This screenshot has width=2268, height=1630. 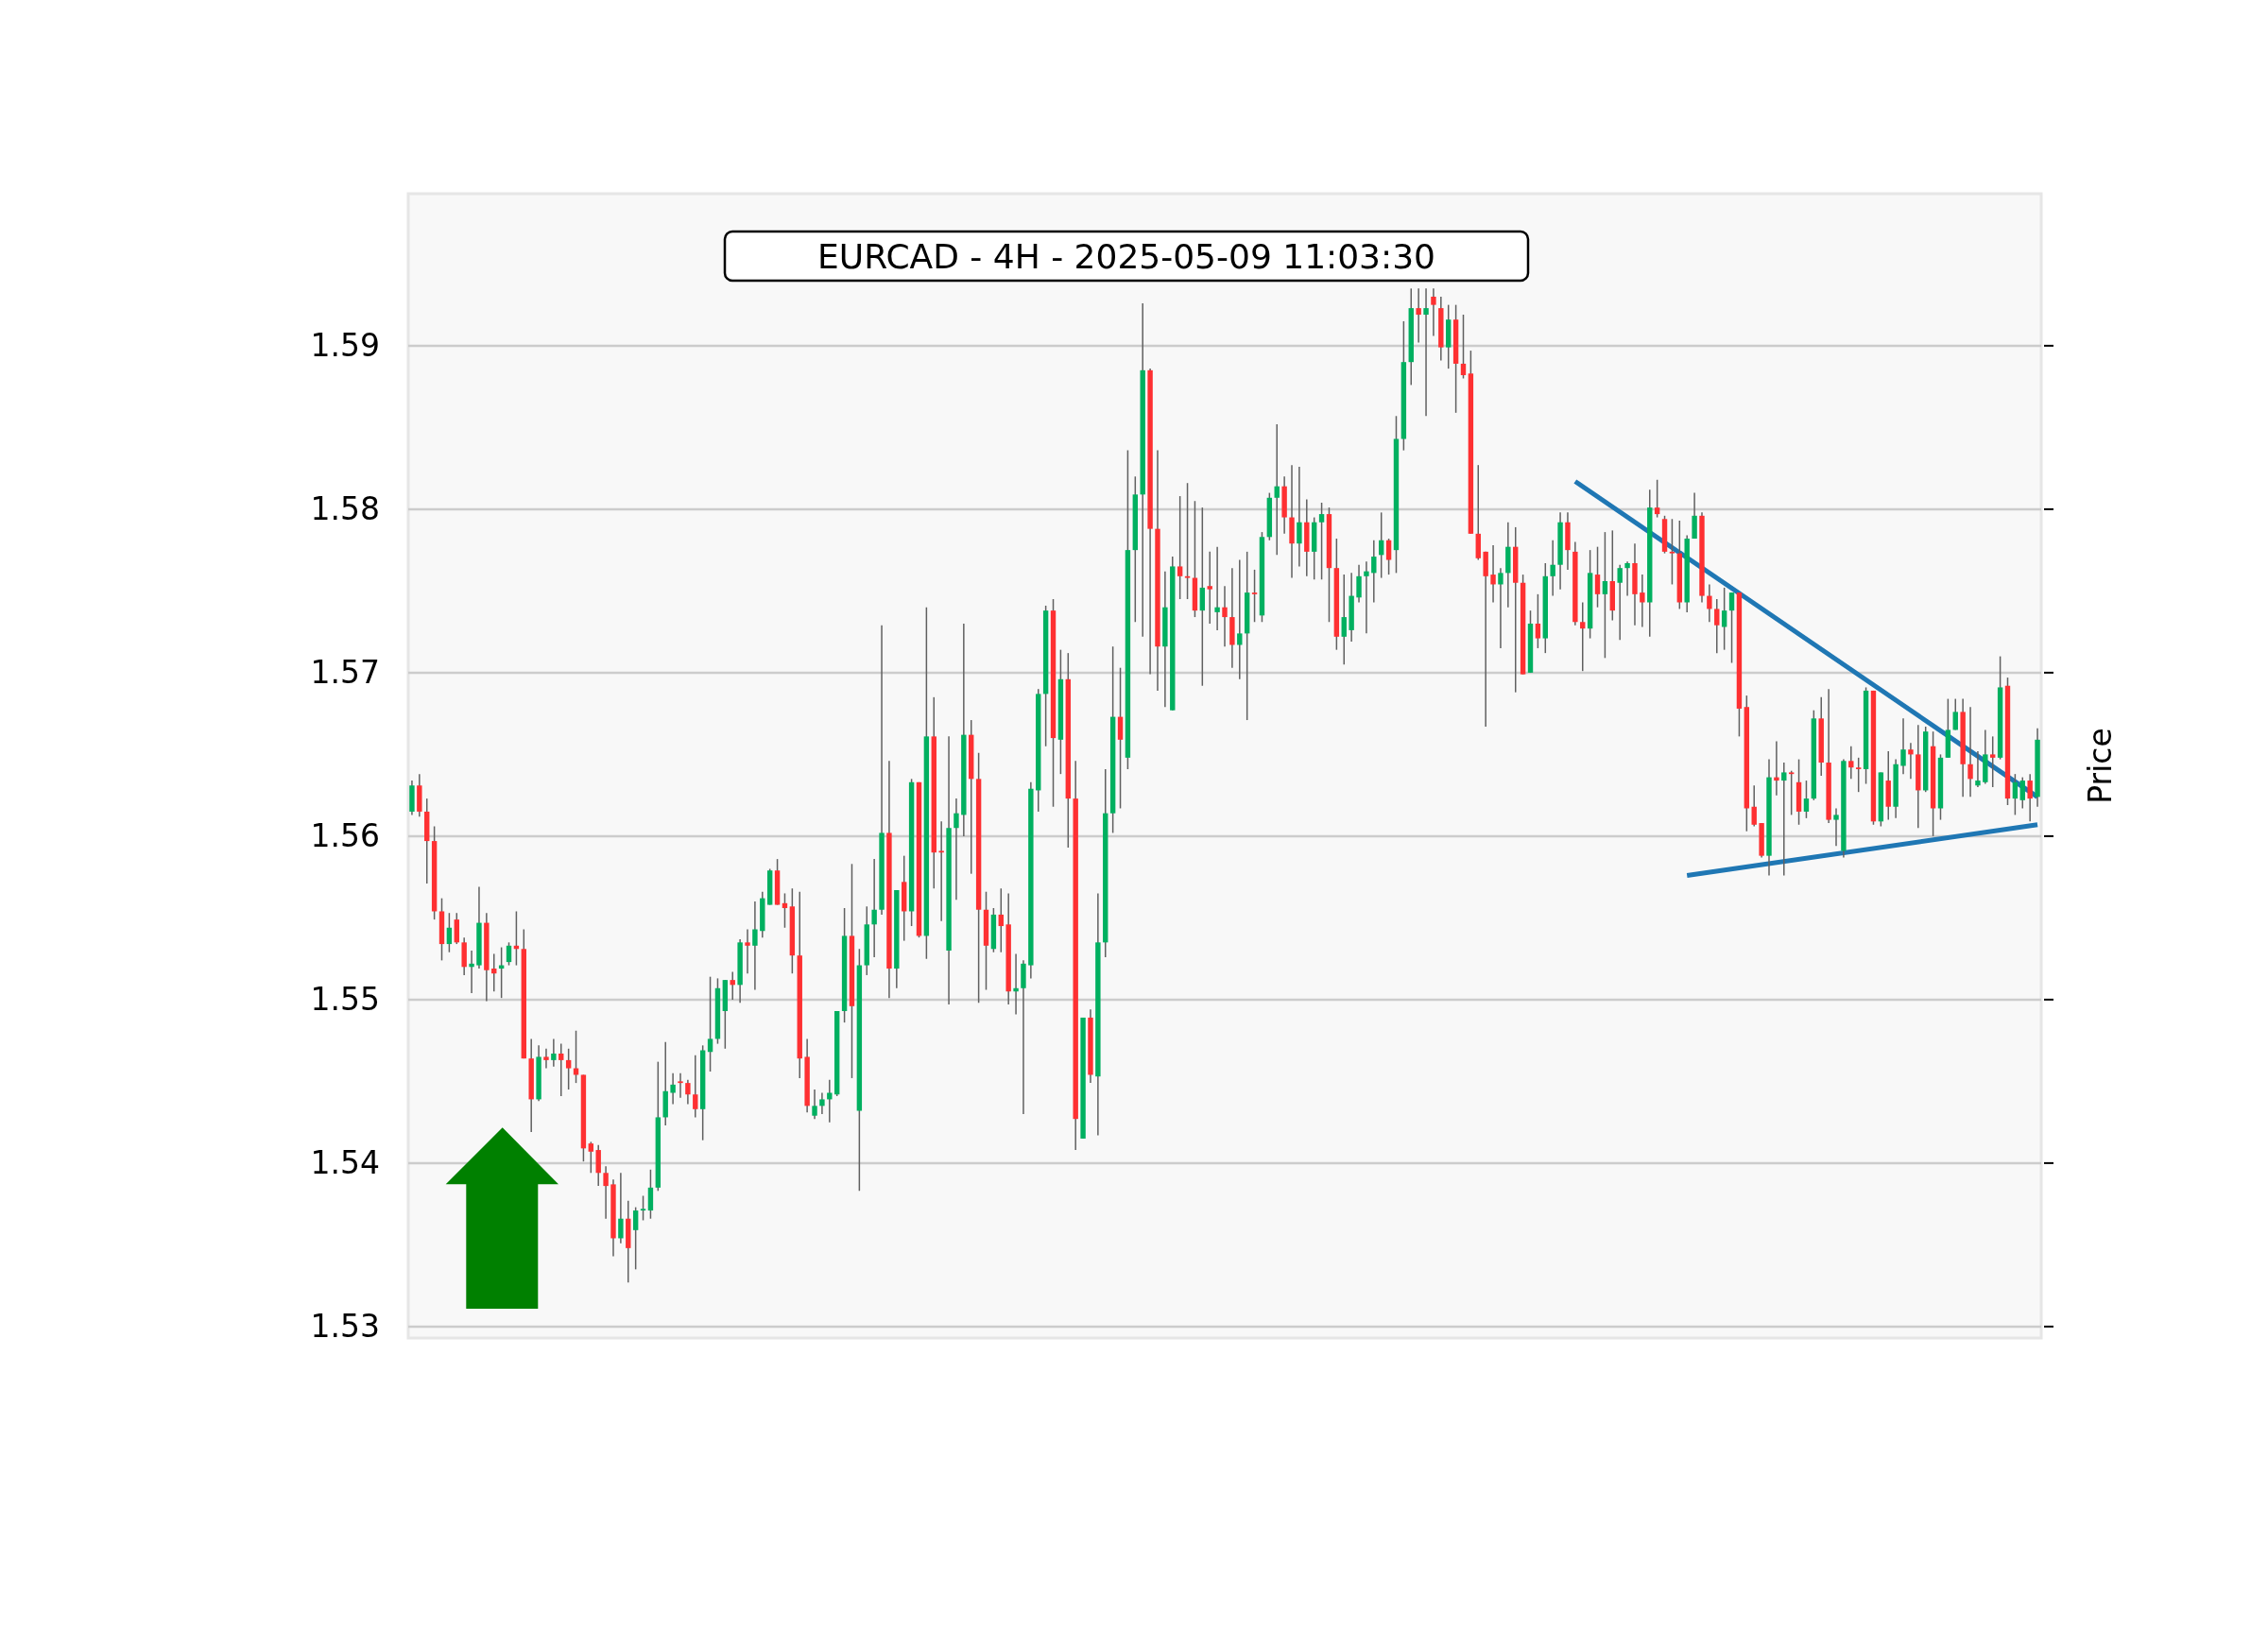 I want to click on y-tick-label: 1.58, so click(x=345, y=509).